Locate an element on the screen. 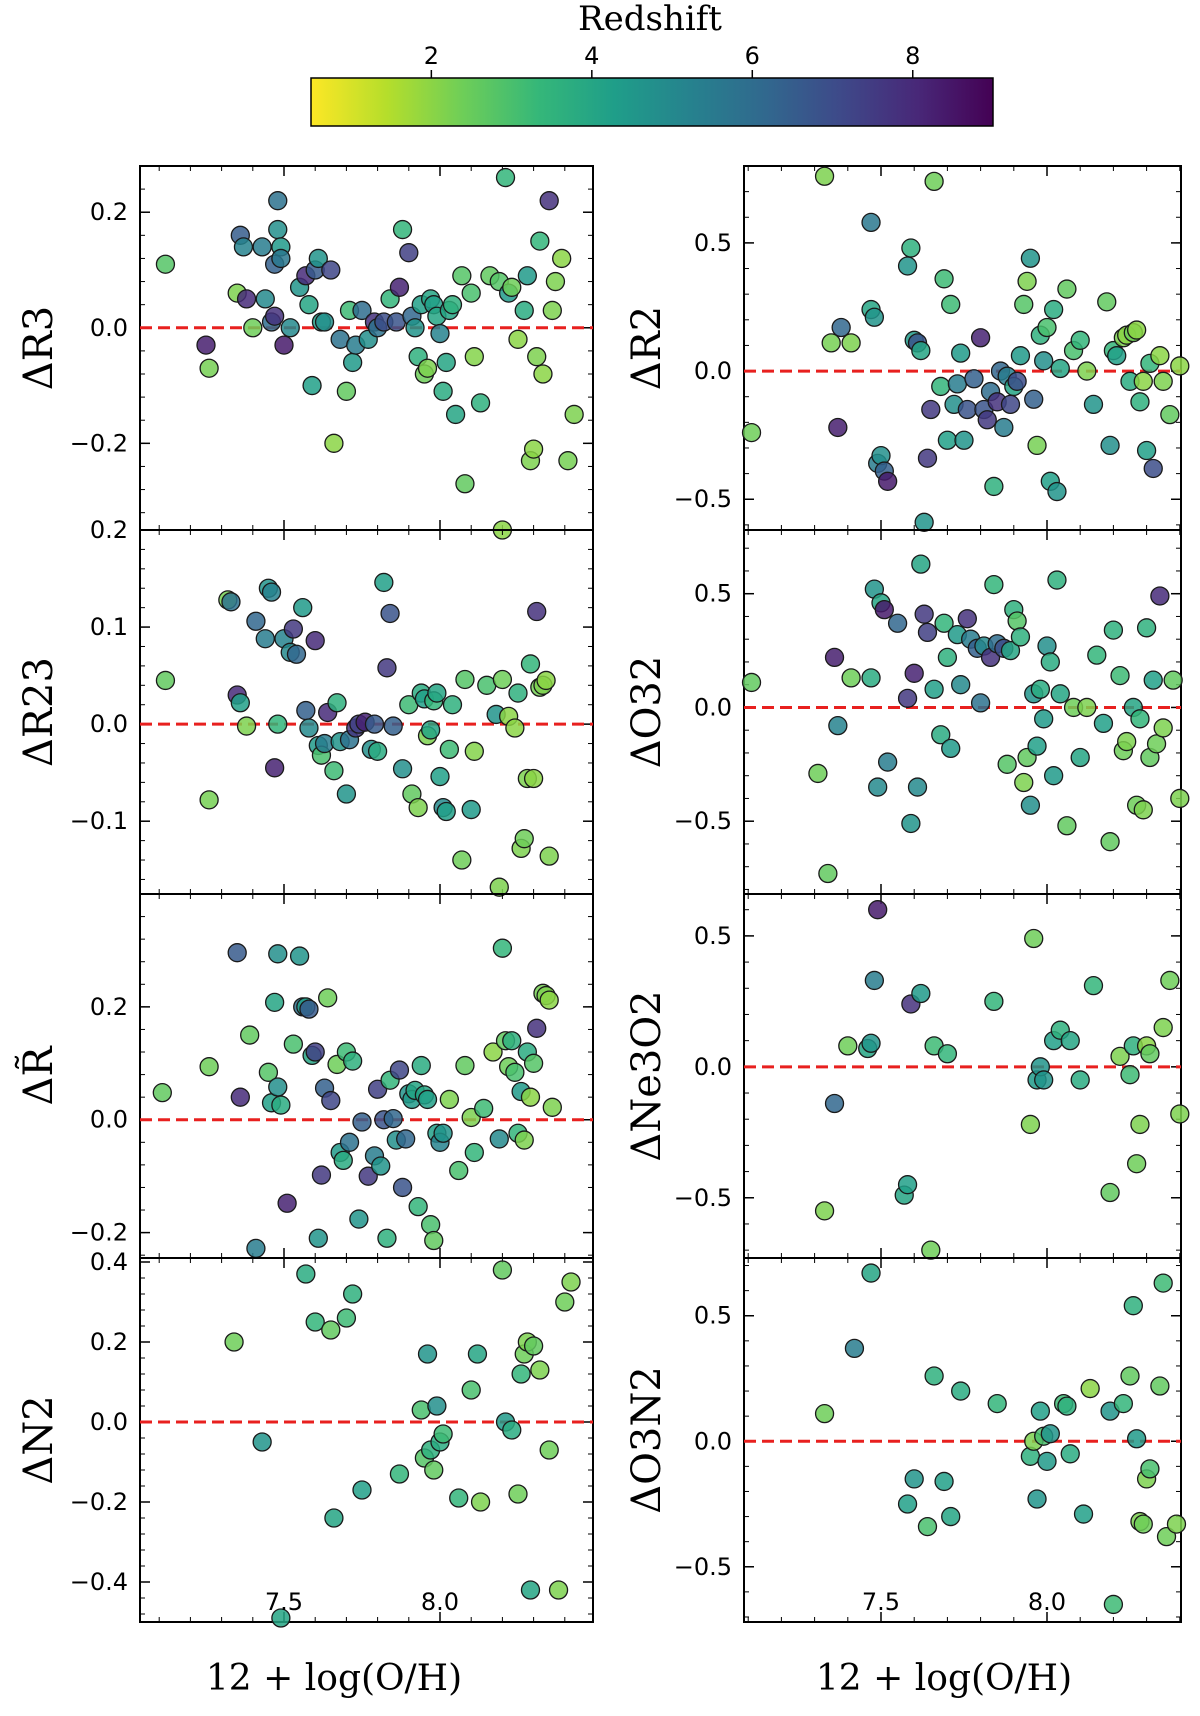  y-tick-label: 0.5 is located at coordinates (713, 1316).